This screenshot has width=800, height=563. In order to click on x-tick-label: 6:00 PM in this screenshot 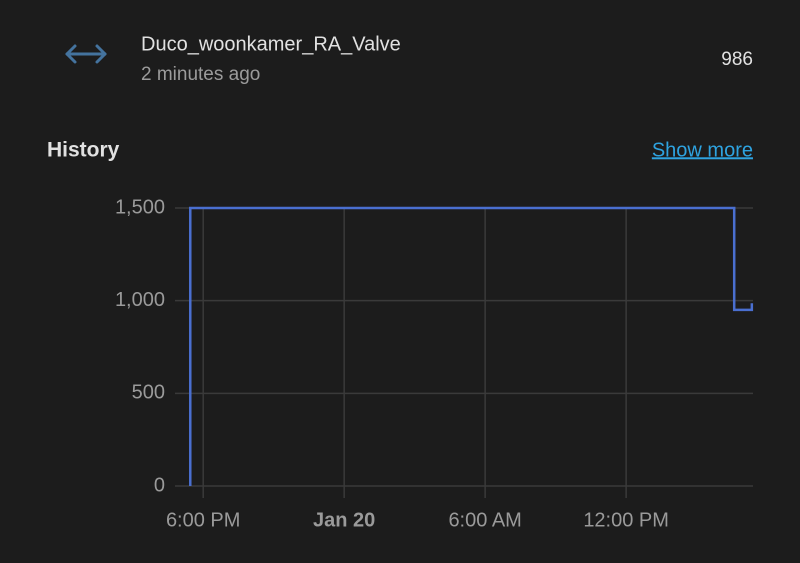, I will do `click(203, 520)`.